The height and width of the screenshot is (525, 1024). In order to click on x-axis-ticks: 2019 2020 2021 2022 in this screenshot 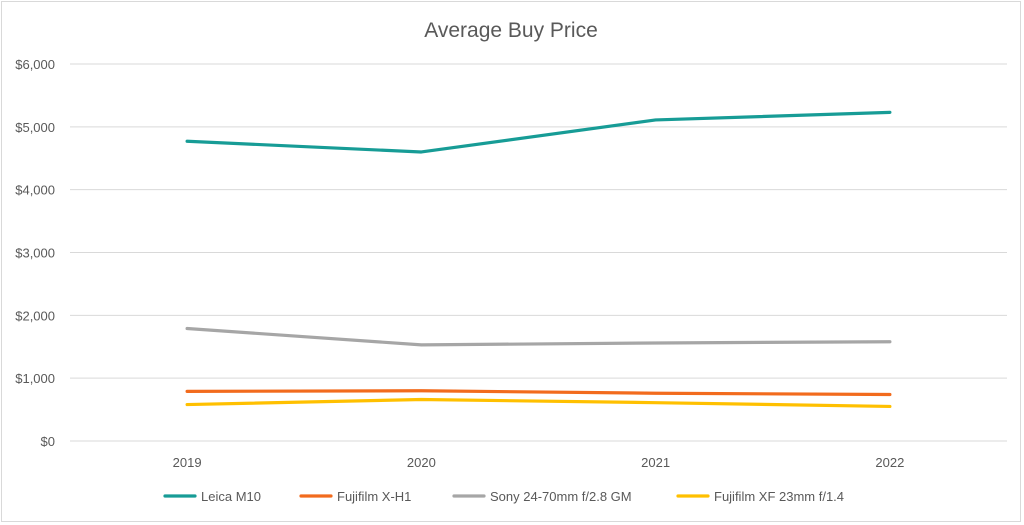, I will do `click(539, 462)`.